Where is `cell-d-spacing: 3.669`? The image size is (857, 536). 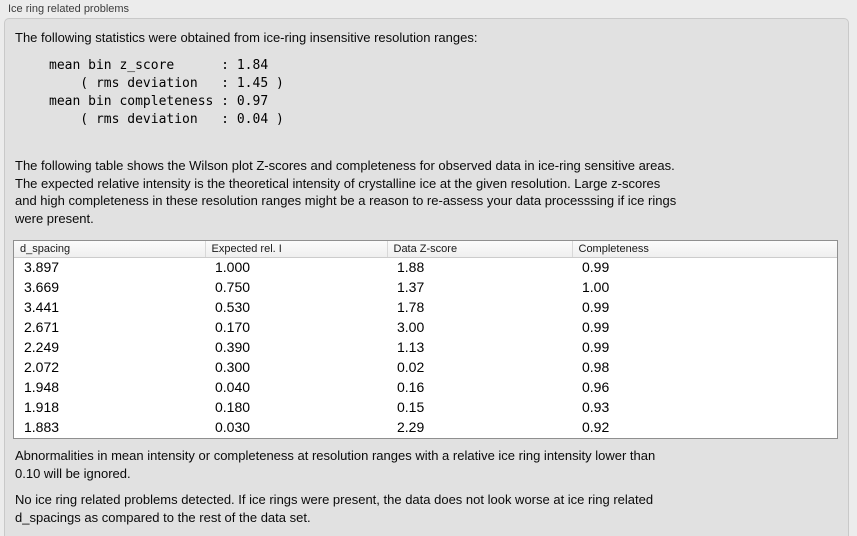
cell-d-spacing: 3.669 is located at coordinates (42, 287).